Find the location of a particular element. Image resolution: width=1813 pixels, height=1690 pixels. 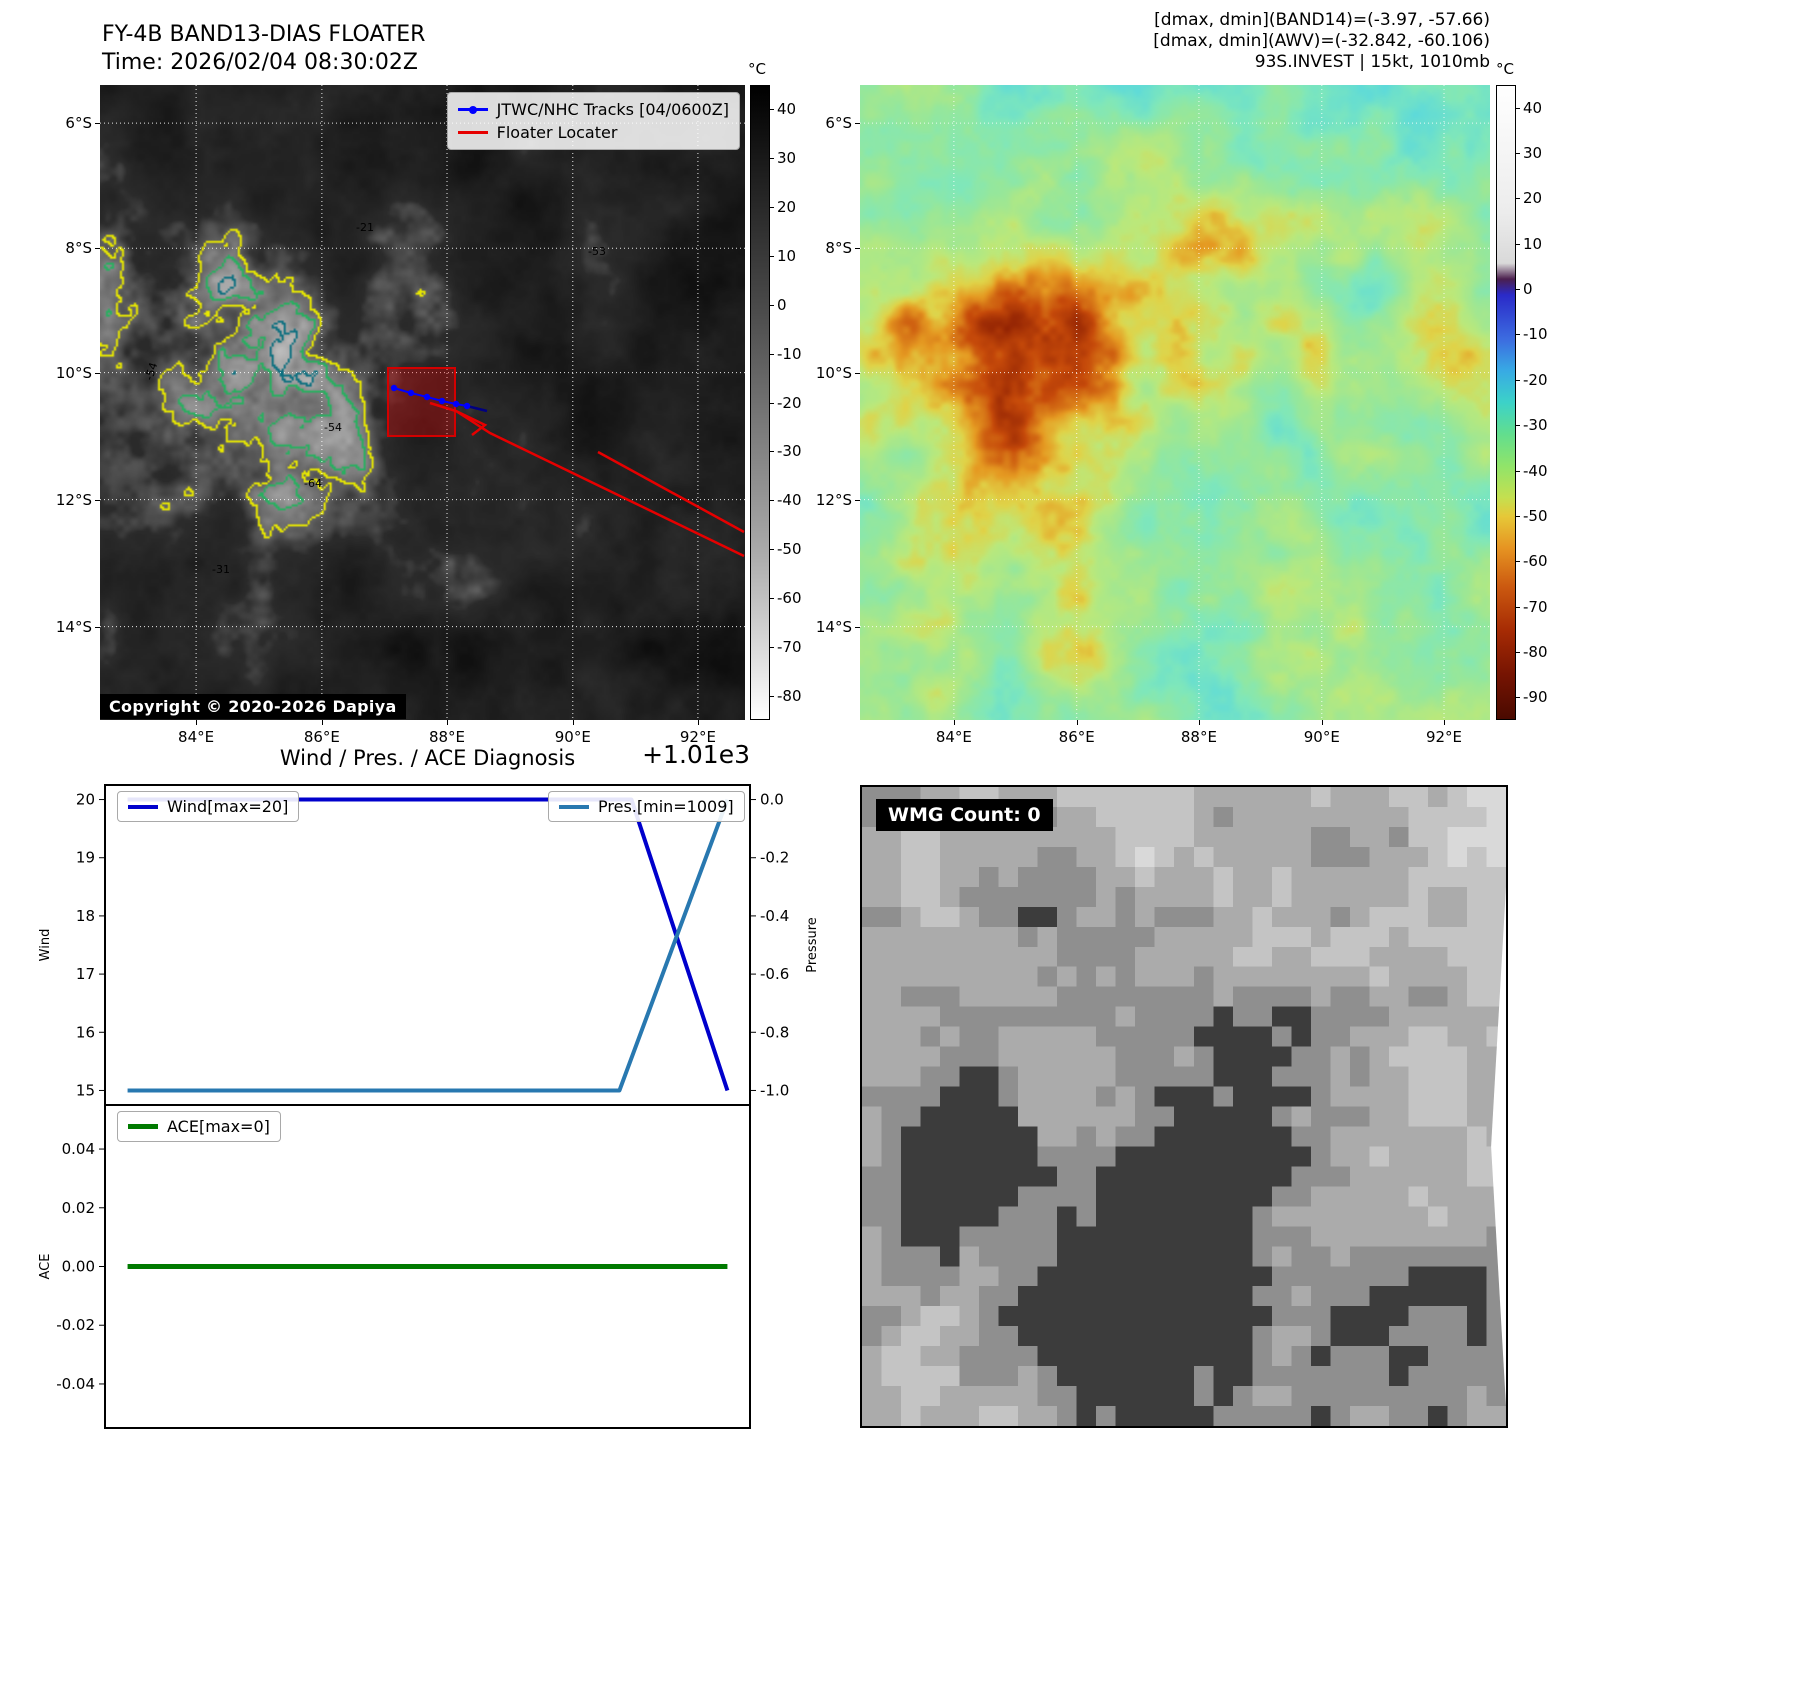

left-tick-label: 0.04 is located at coordinates (78, 1149).